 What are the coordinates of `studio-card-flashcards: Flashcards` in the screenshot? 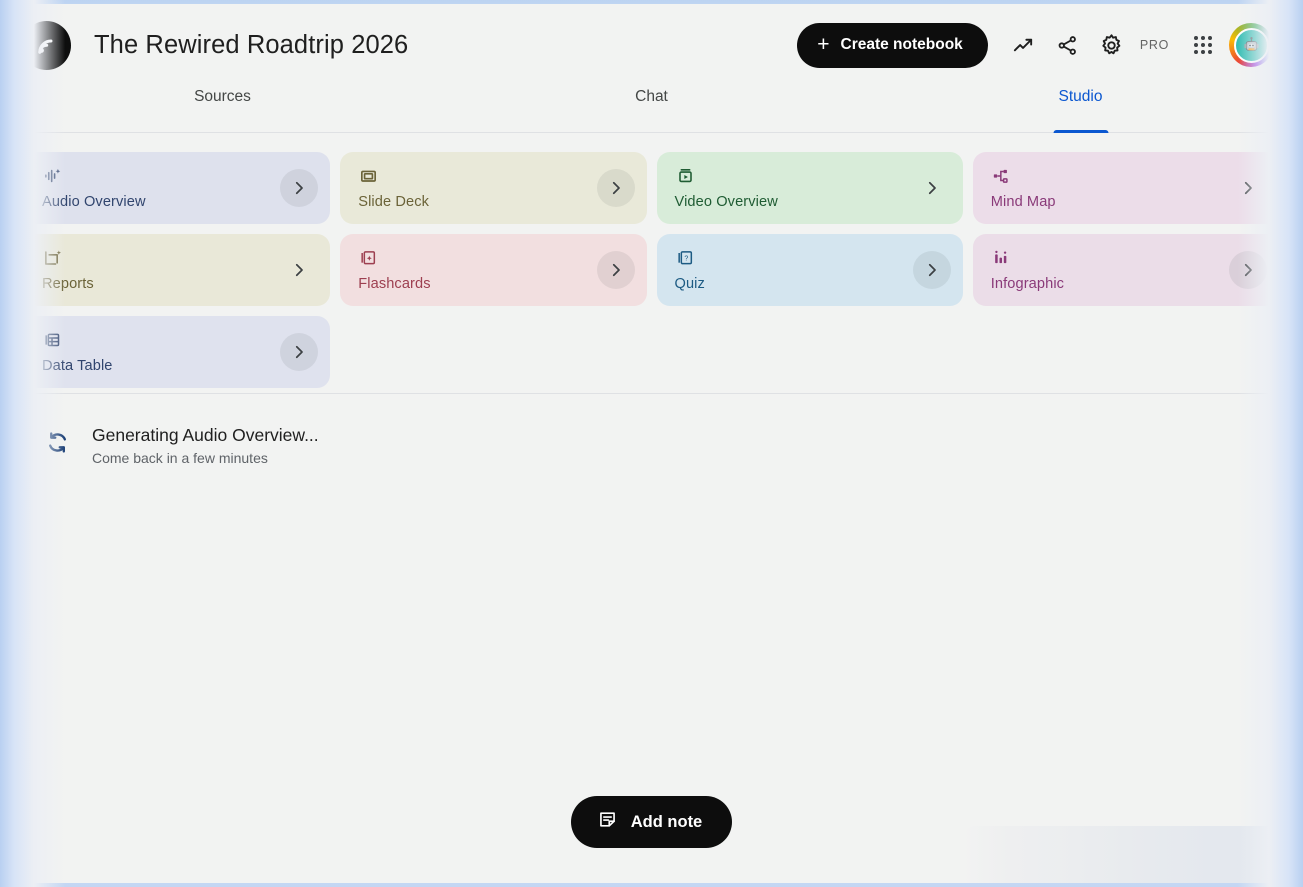 It's located at (493, 270).